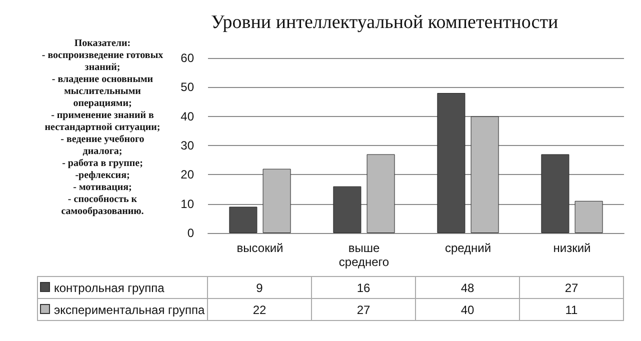 The width and height of the screenshot is (641, 341). What do you see at coordinates (187, 145) in the screenshot?
I see `y-tick-label: 30` at bounding box center [187, 145].